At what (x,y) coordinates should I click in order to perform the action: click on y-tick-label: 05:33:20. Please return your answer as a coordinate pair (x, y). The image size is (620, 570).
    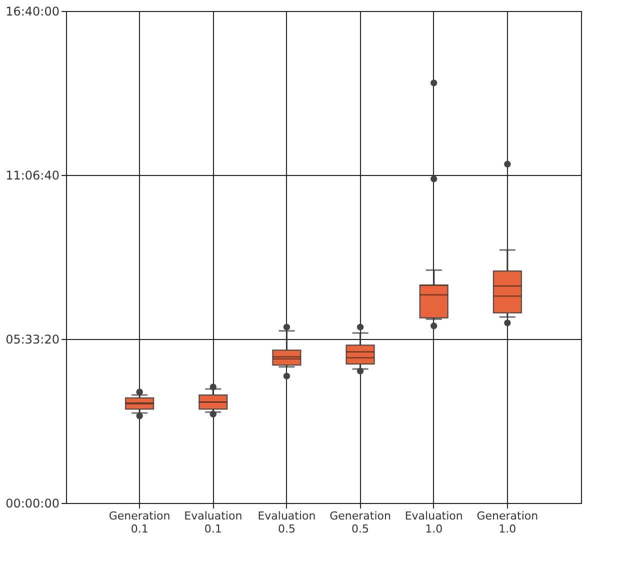
    Looking at the image, I should click on (33, 339).